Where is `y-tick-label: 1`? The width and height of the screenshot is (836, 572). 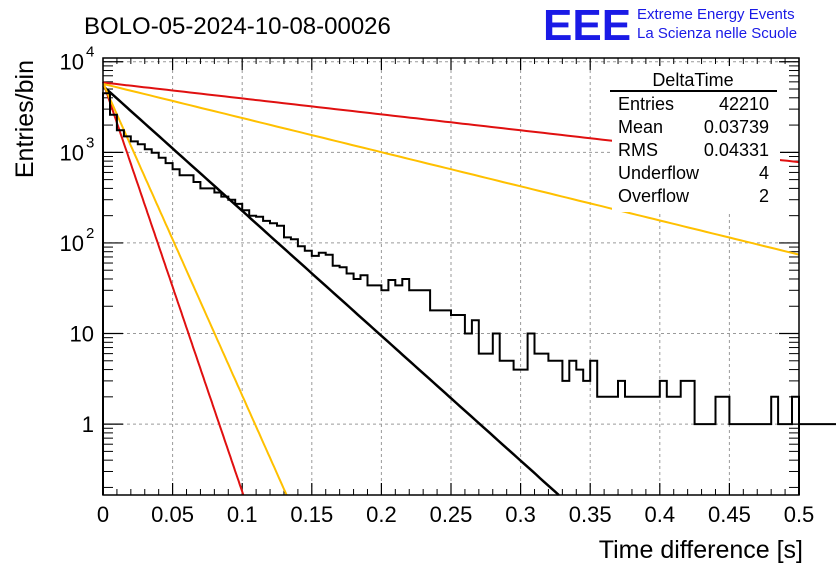
y-tick-label: 1 is located at coordinates (88, 424).